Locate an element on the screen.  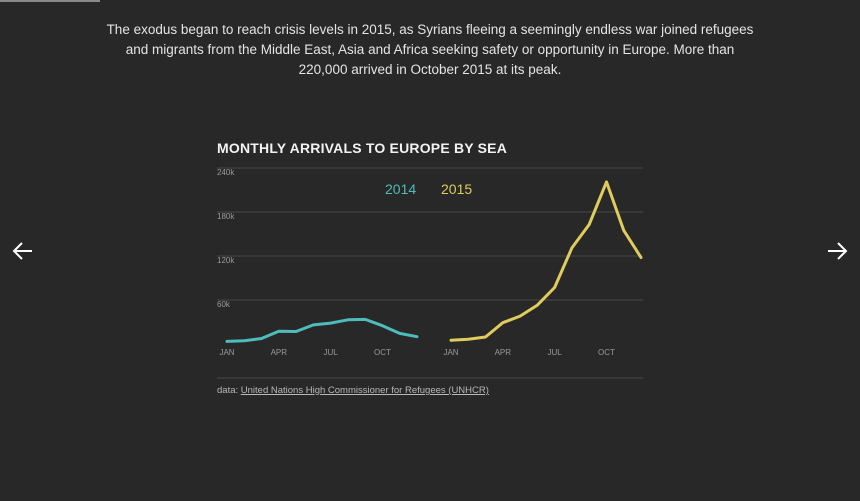
arrow-right-icon is located at coordinates (838, 251).